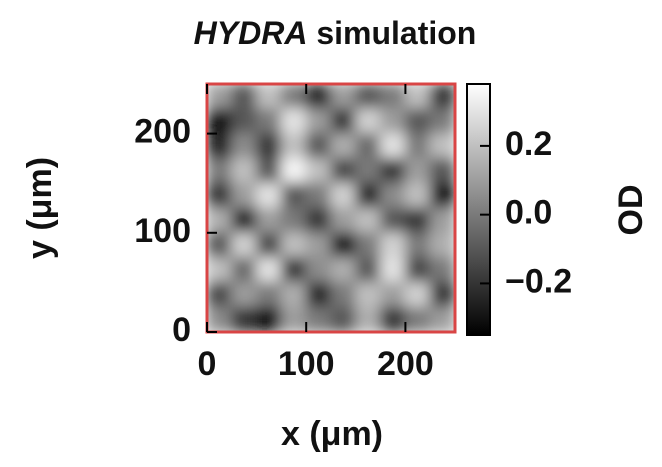  Describe the element at coordinates (251, 33) in the screenshot. I see `title-emphasis: HYDRA` at that location.